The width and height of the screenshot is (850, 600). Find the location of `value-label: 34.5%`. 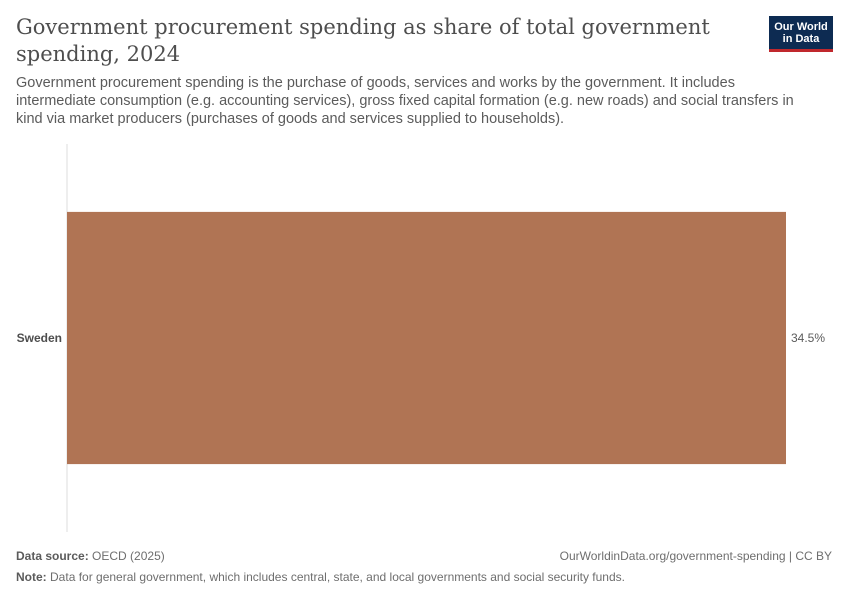

value-label: 34.5% is located at coordinates (808, 338).